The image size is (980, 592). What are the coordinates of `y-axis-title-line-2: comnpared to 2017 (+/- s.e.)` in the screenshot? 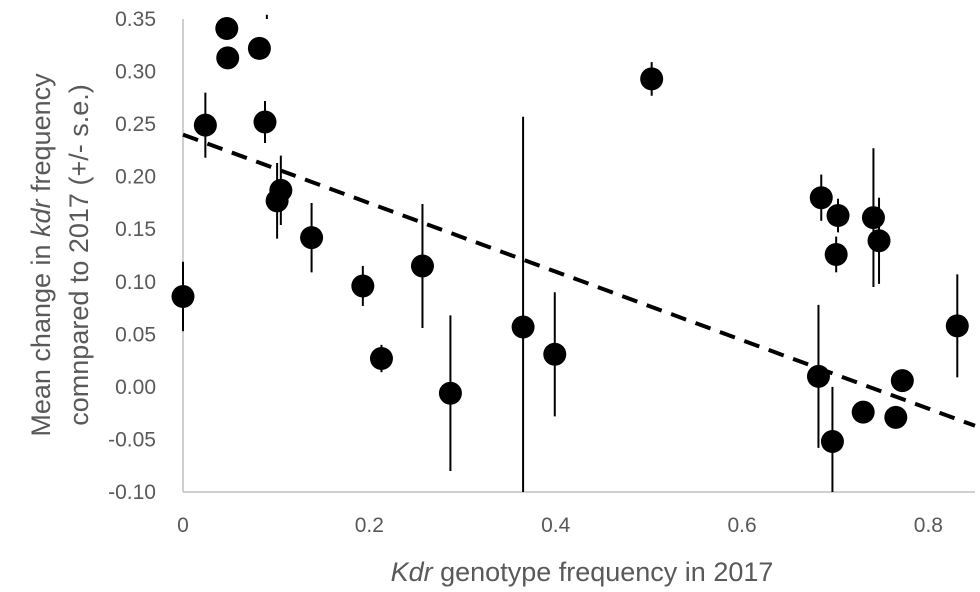 It's located at (79, 254).